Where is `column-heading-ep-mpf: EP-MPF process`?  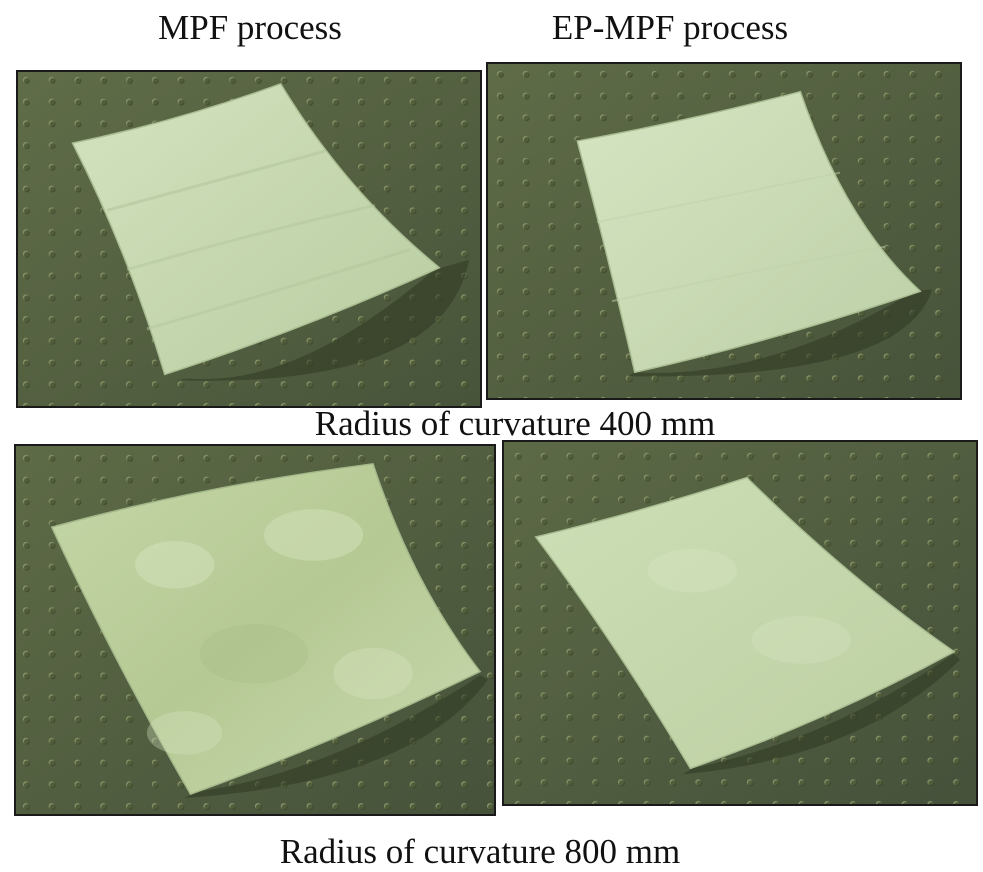
column-heading-ep-mpf: EP-MPF process is located at coordinates (670, 27).